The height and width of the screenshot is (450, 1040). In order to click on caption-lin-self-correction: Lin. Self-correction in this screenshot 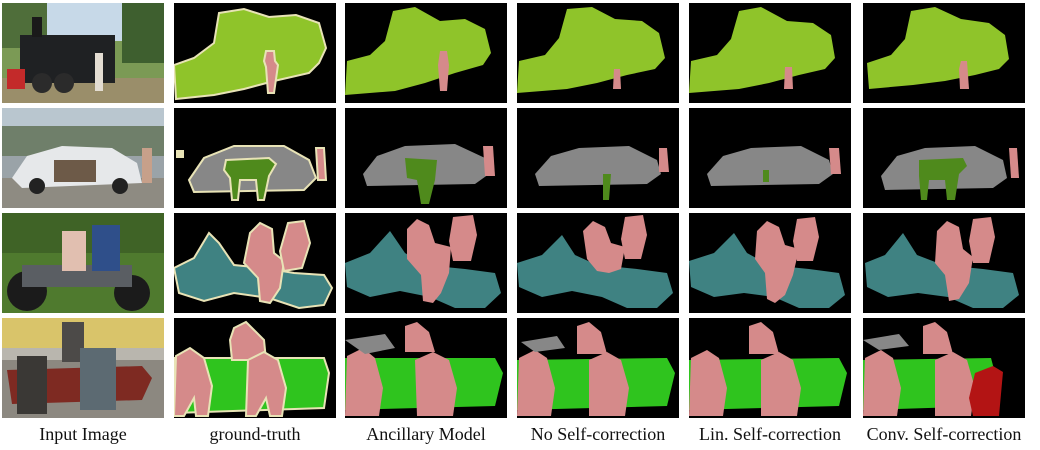, I will do `click(770, 434)`.